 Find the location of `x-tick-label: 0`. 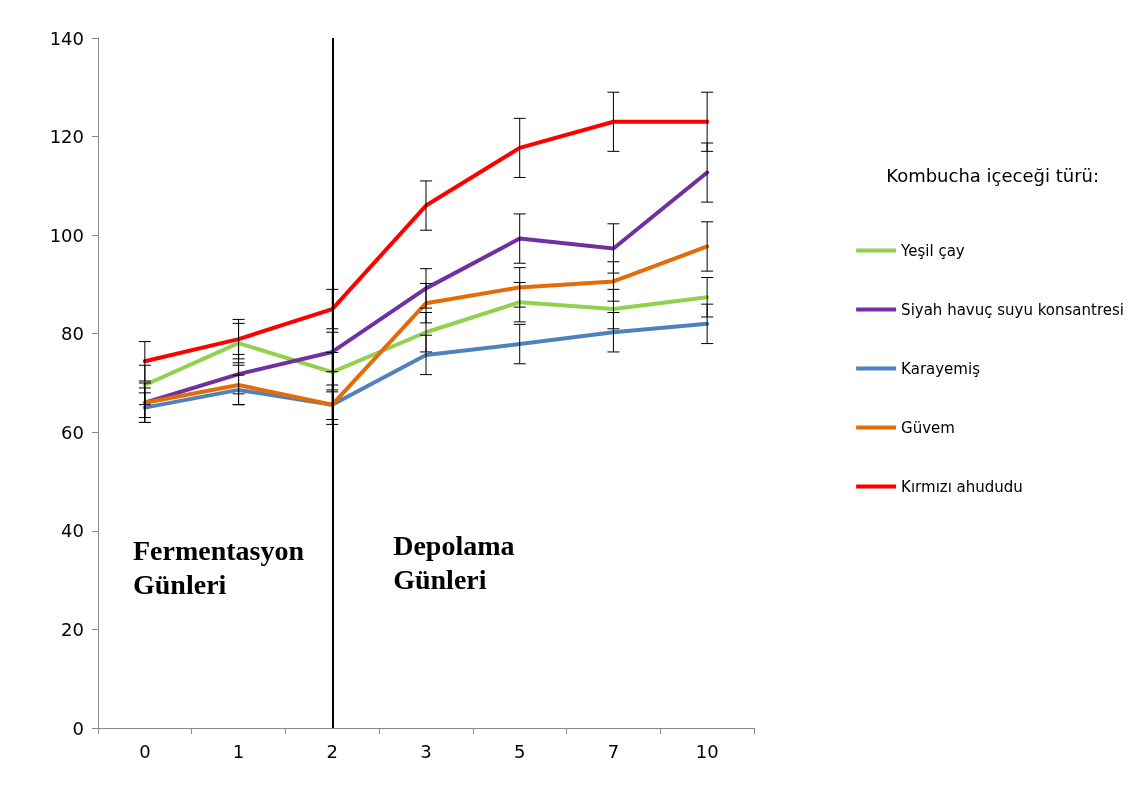

x-tick-label: 0 is located at coordinates (145, 751).